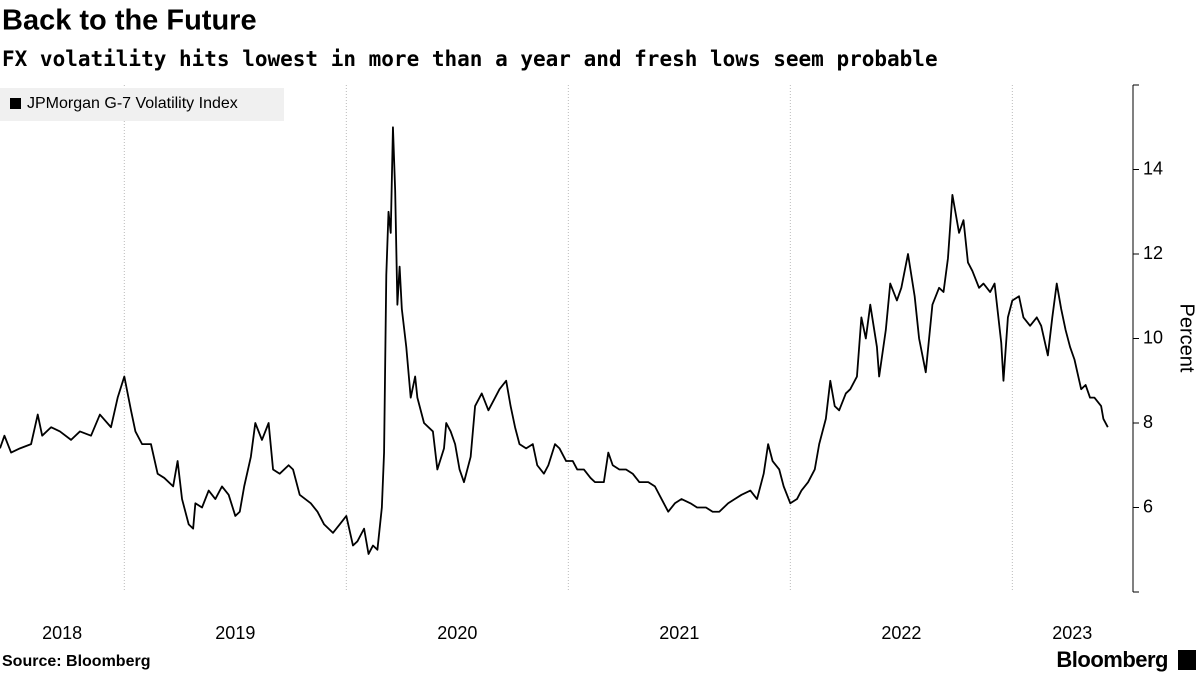 This screenshot has width=1200, height=675. Describe the element at coordinates (1072, 633) in the screenshot. I see `x-tick-label: 2023` at that location.